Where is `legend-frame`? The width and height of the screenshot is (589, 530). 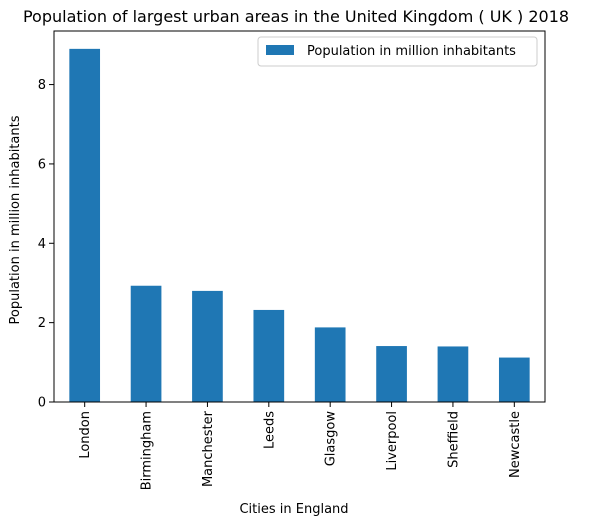 legend-frame is located at coordinates (397, 51).